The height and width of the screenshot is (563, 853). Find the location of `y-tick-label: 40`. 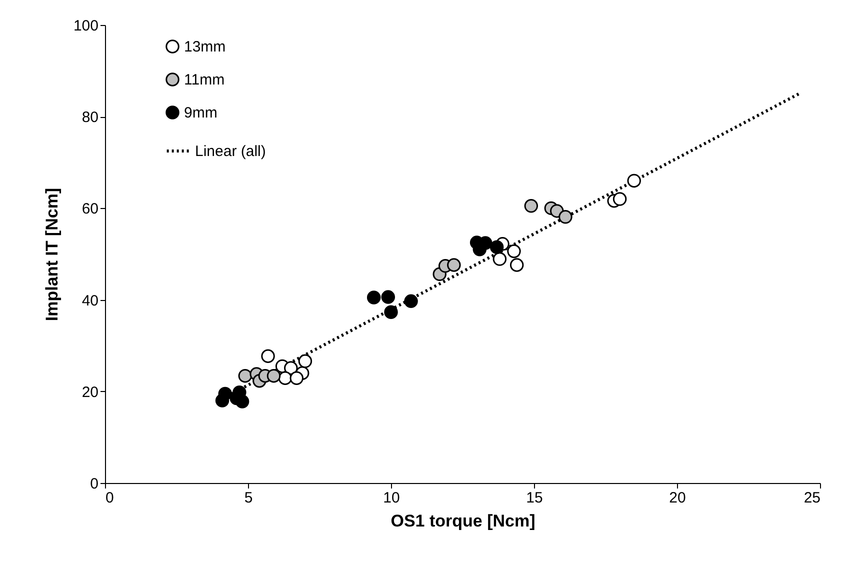

y-tick-label: 40 is located at coordinates (90, 301).